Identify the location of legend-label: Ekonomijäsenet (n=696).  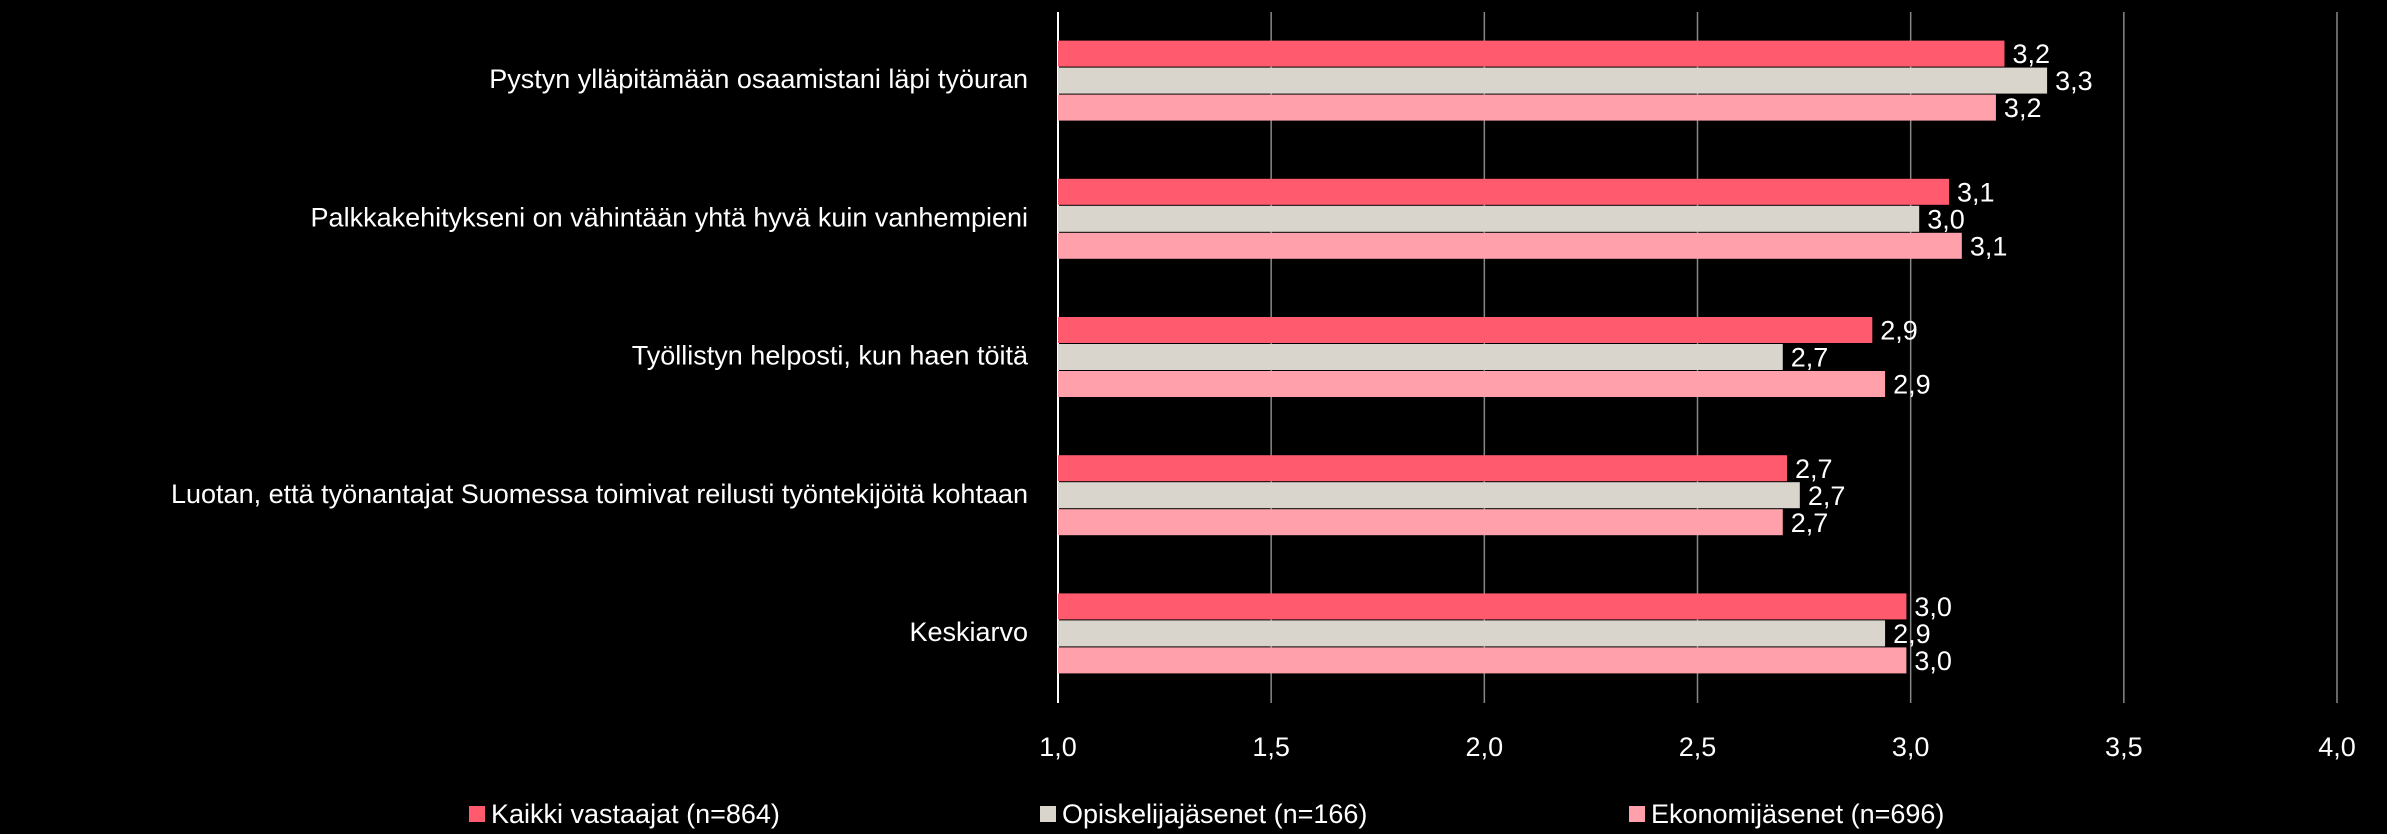
(1797, 814).